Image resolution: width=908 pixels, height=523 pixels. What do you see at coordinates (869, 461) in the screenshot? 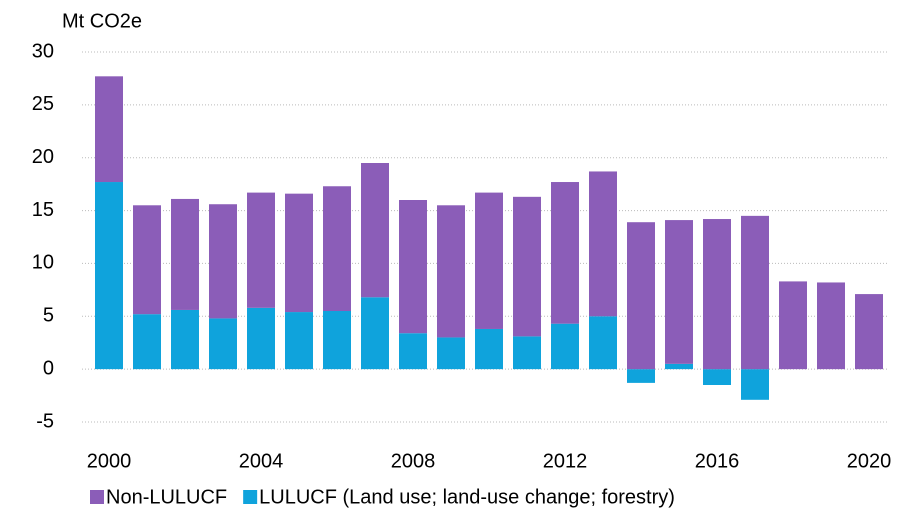
I see `x-tick-label: 2020` at bounding box center [869, 461].